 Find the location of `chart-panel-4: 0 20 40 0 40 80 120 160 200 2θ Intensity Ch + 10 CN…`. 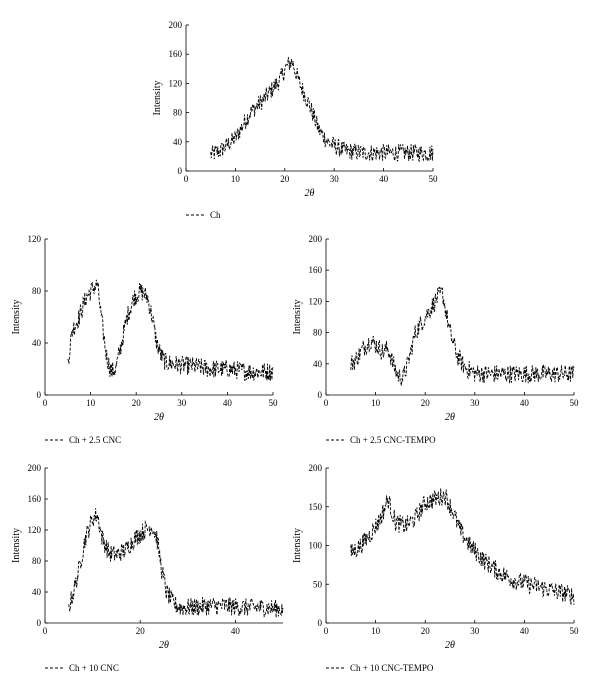

chart-panel-4: 0 20 40 0 40 80 120 160 200 2θ Intensity Ch + 10 CN… is located at coordinates (147, 568).